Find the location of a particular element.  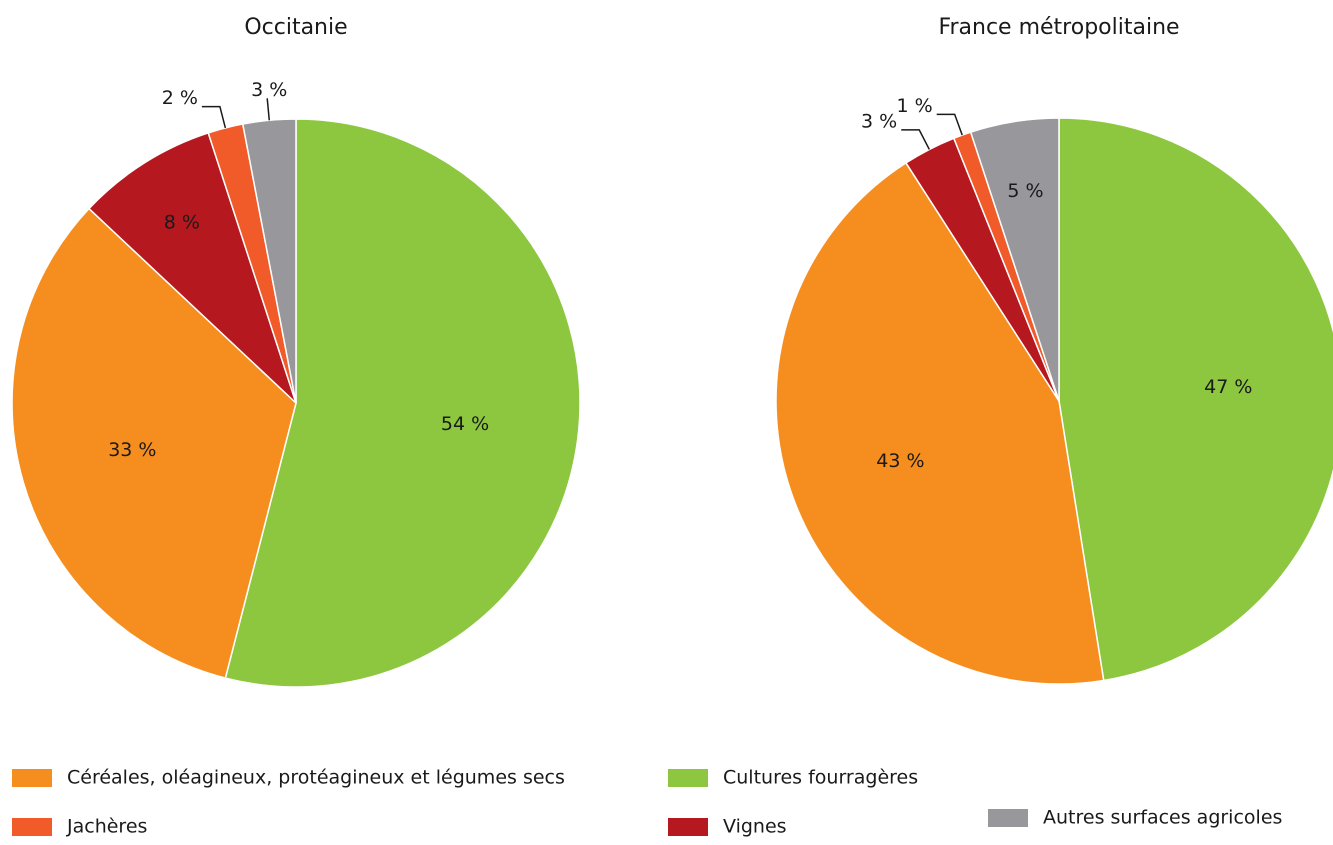

legend-label: Cultures fourragères is located at coordinates (820, 778).